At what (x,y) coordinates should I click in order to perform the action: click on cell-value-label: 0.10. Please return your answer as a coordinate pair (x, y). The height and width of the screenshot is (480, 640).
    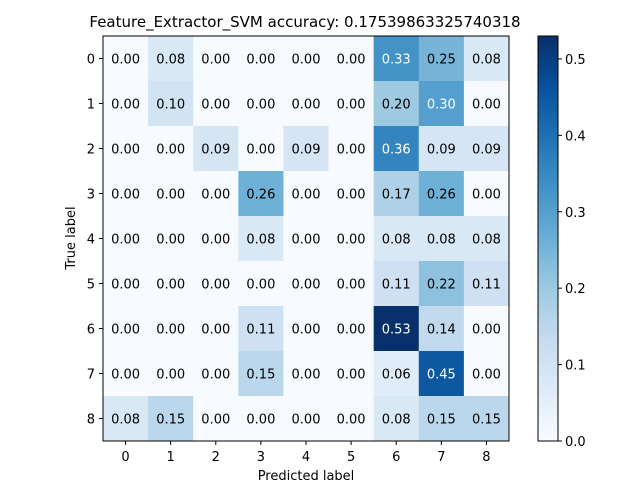
    Looking at the image, I should click on (170, 105).